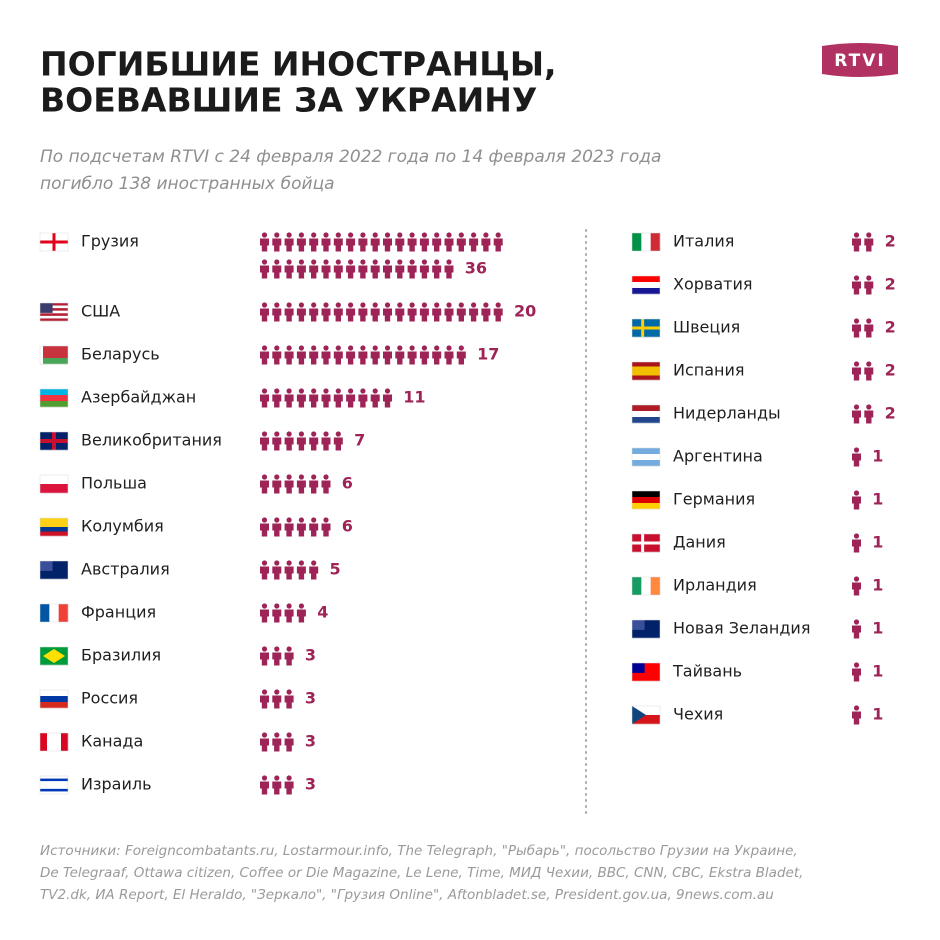 Image resolution: width=940 pixels, height=940 pixels. What do you see at coordinates (288, 100) in the screenshot?
I see `title-line: ВОЕВАВШИЕ ЗА УКРАИНУ` at bounding box center [288, 100].